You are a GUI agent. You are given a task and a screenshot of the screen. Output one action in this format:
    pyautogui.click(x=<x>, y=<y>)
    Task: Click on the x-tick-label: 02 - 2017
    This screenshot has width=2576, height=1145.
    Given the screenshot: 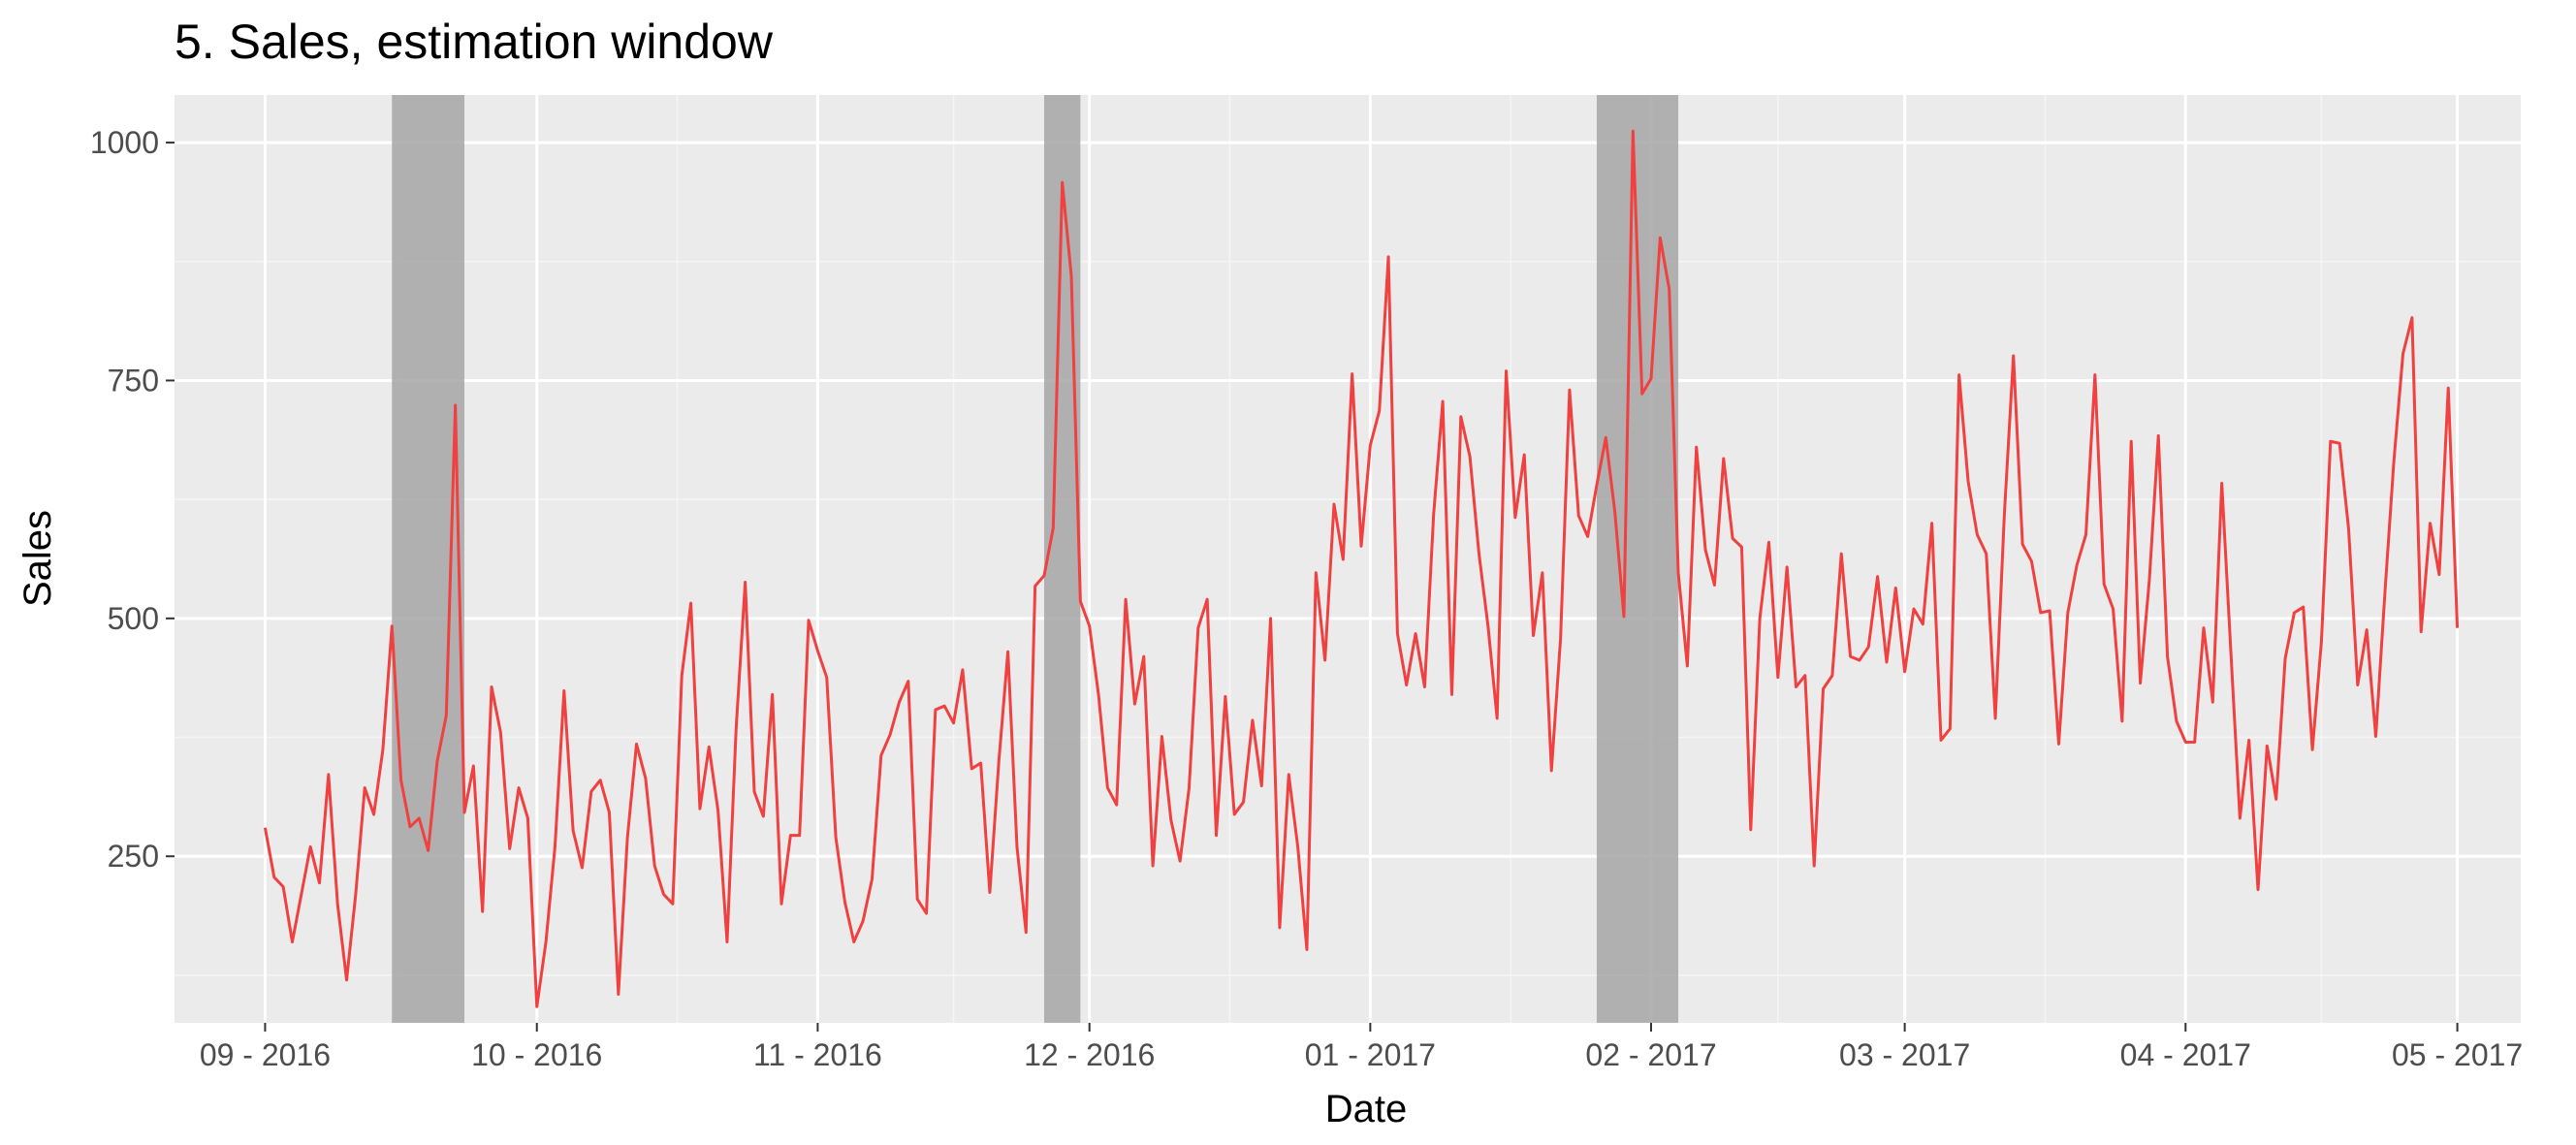 What is the action you would take?
    pyautogui.click(x=1650, y=1054)
    